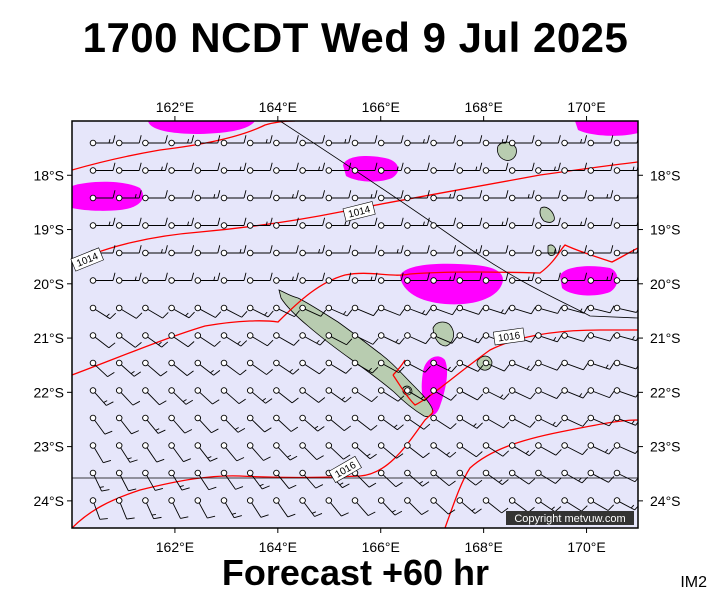 The height and width of the screenshot is (600, 711). I want to click on svg-text: 1014, so click(359, 212).